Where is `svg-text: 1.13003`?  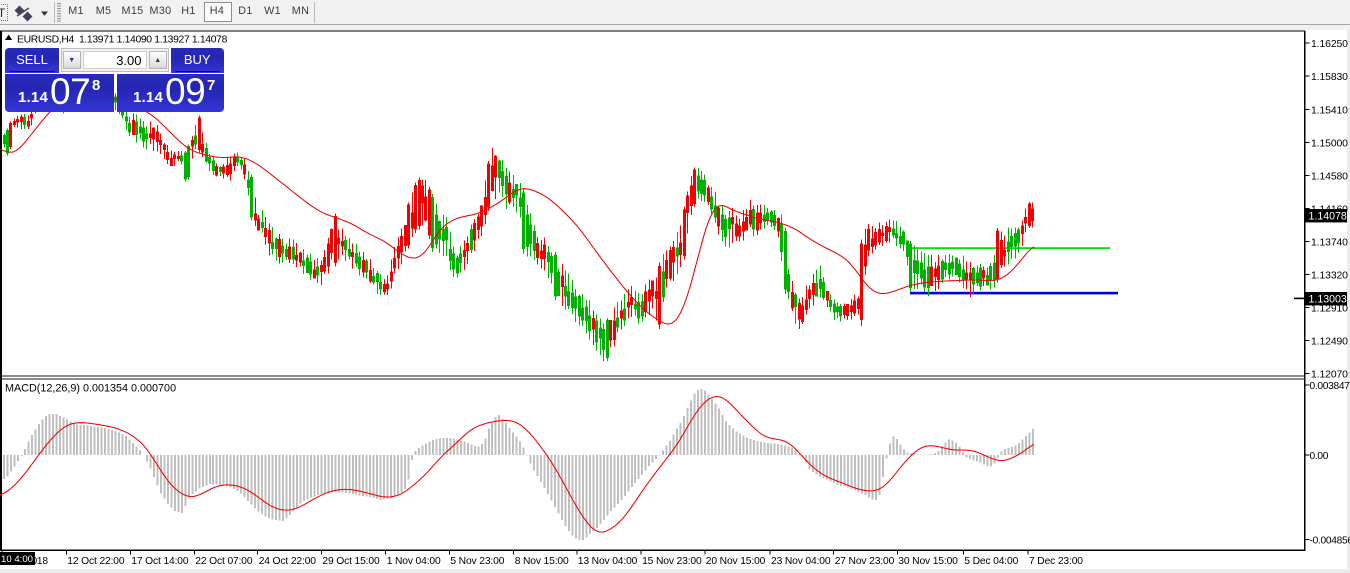 svg-text: 1.13003 is located at coordinates (1328, 300).